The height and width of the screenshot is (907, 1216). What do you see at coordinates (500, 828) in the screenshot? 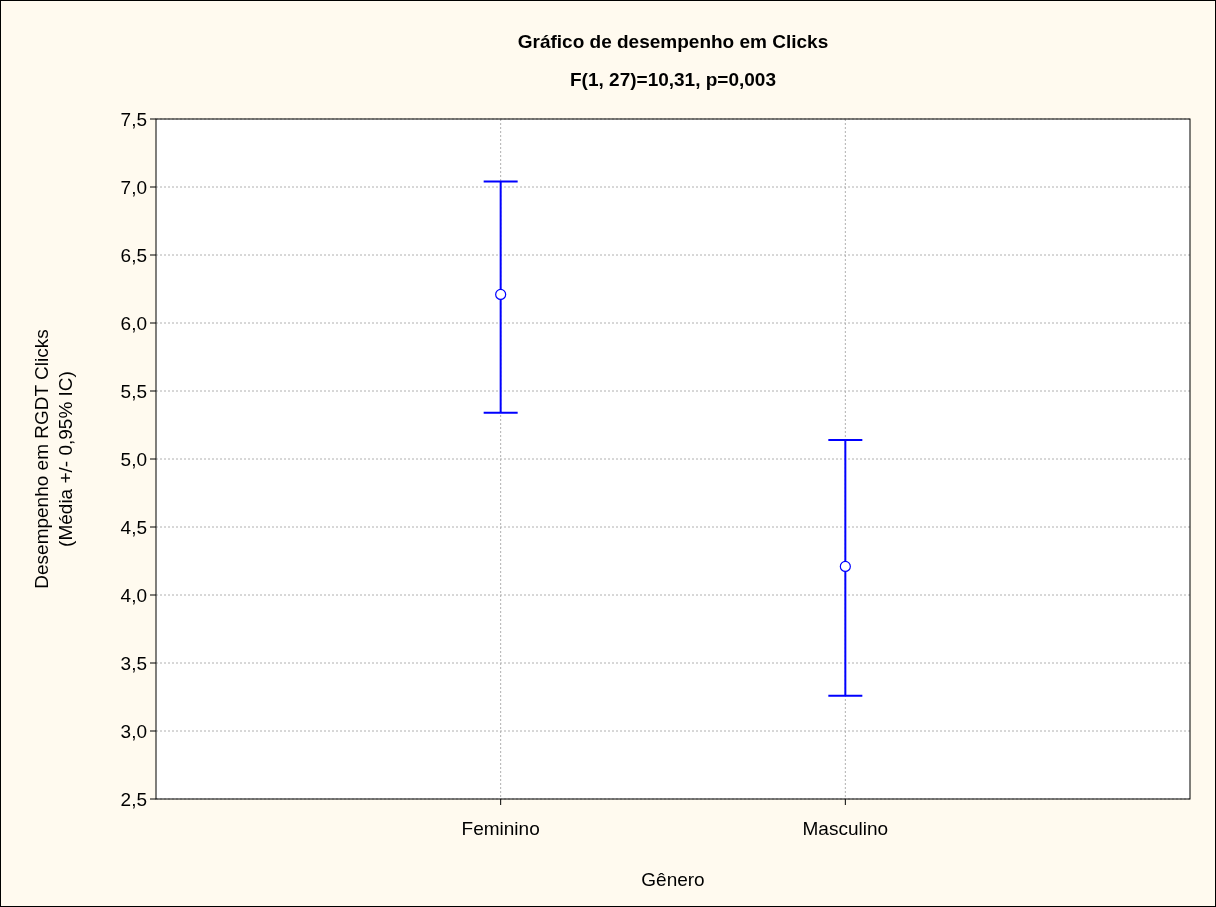
I see `x-tick-label: Feminino` at bounding box center [500, 828].